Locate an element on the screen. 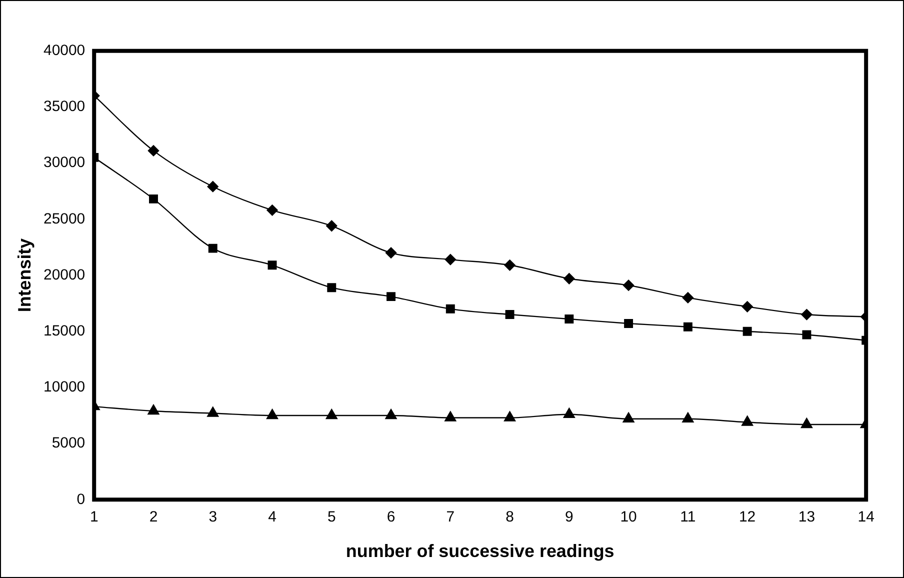 This screenshot has width=904, height=578. x-tick-label: 7 is located at coordinates (450, 517).